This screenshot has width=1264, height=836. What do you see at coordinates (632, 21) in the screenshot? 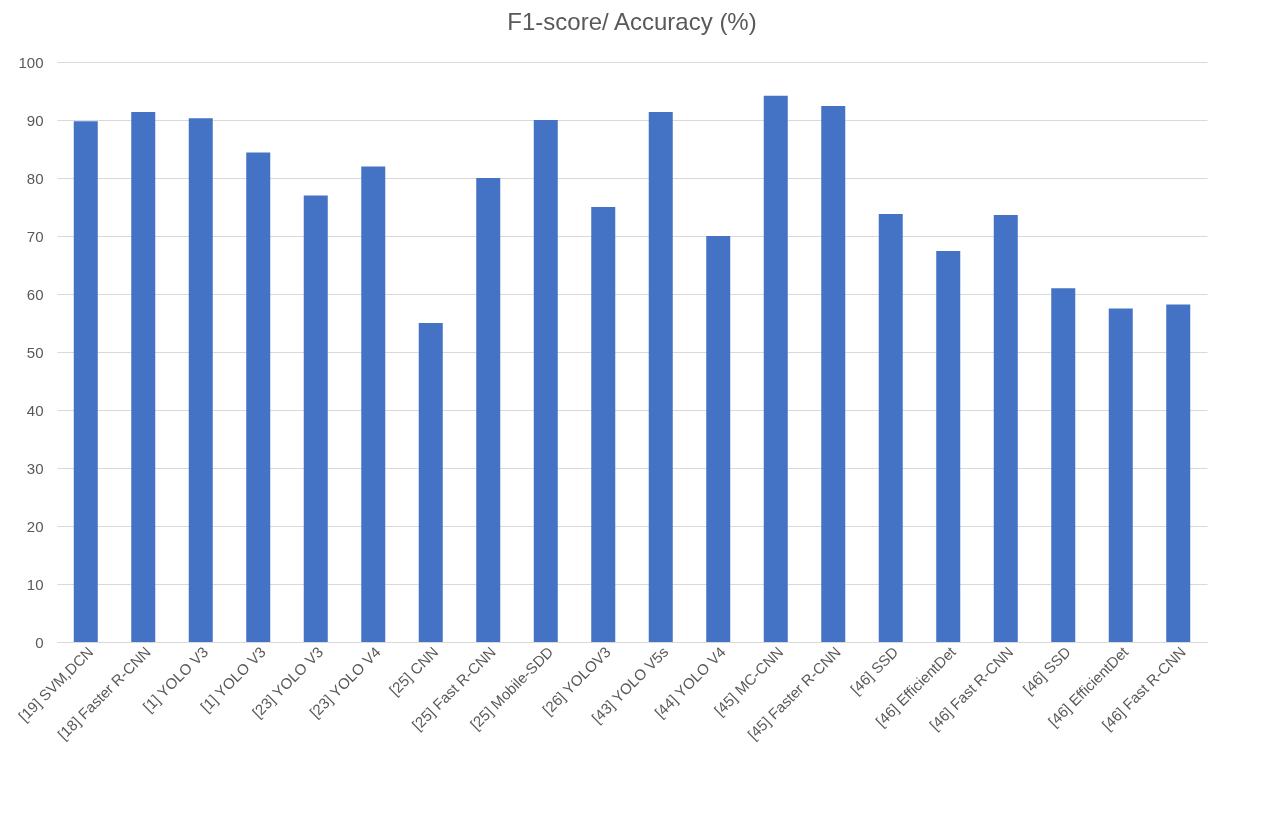
I see `chart-title: F1-score/ Accuracy (%)` at bounding box center [632, 21].